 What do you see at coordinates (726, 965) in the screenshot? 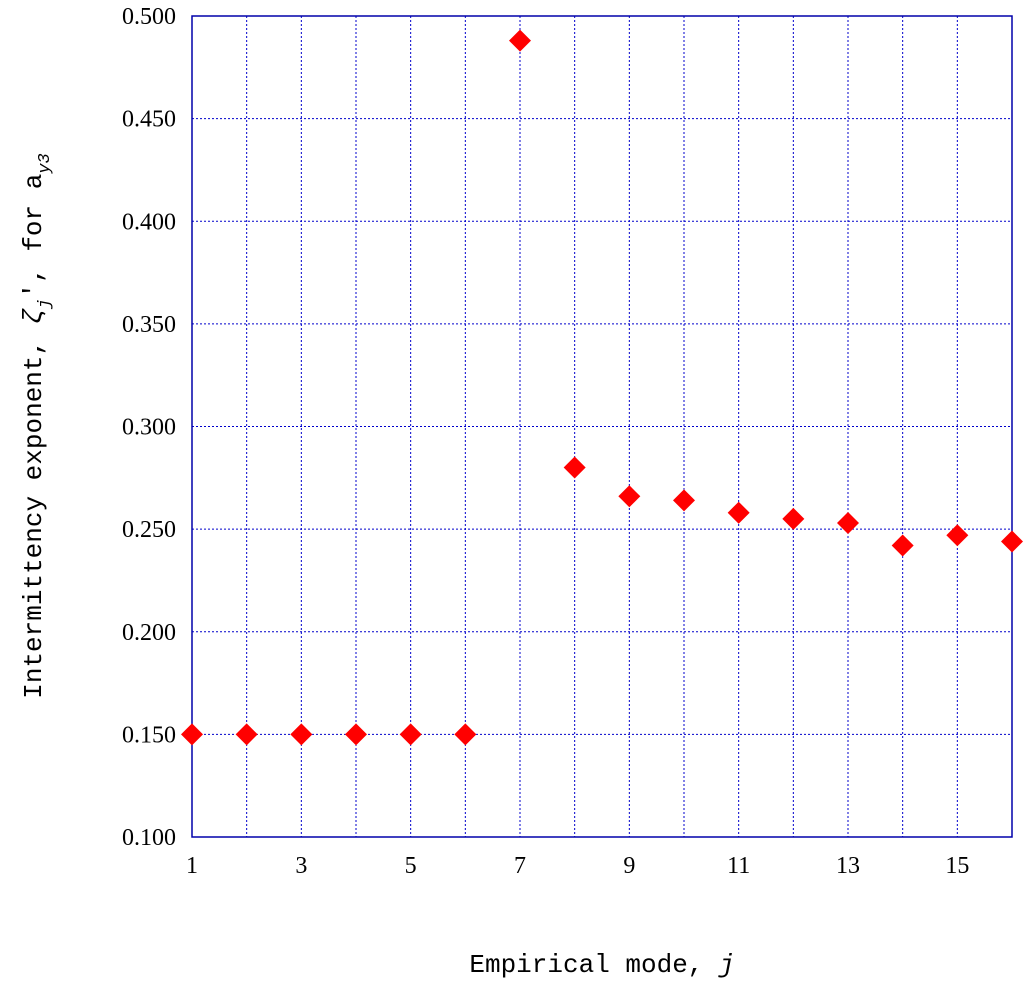
I see `x-axis-title-var: j` at bounding box center [726, 965].